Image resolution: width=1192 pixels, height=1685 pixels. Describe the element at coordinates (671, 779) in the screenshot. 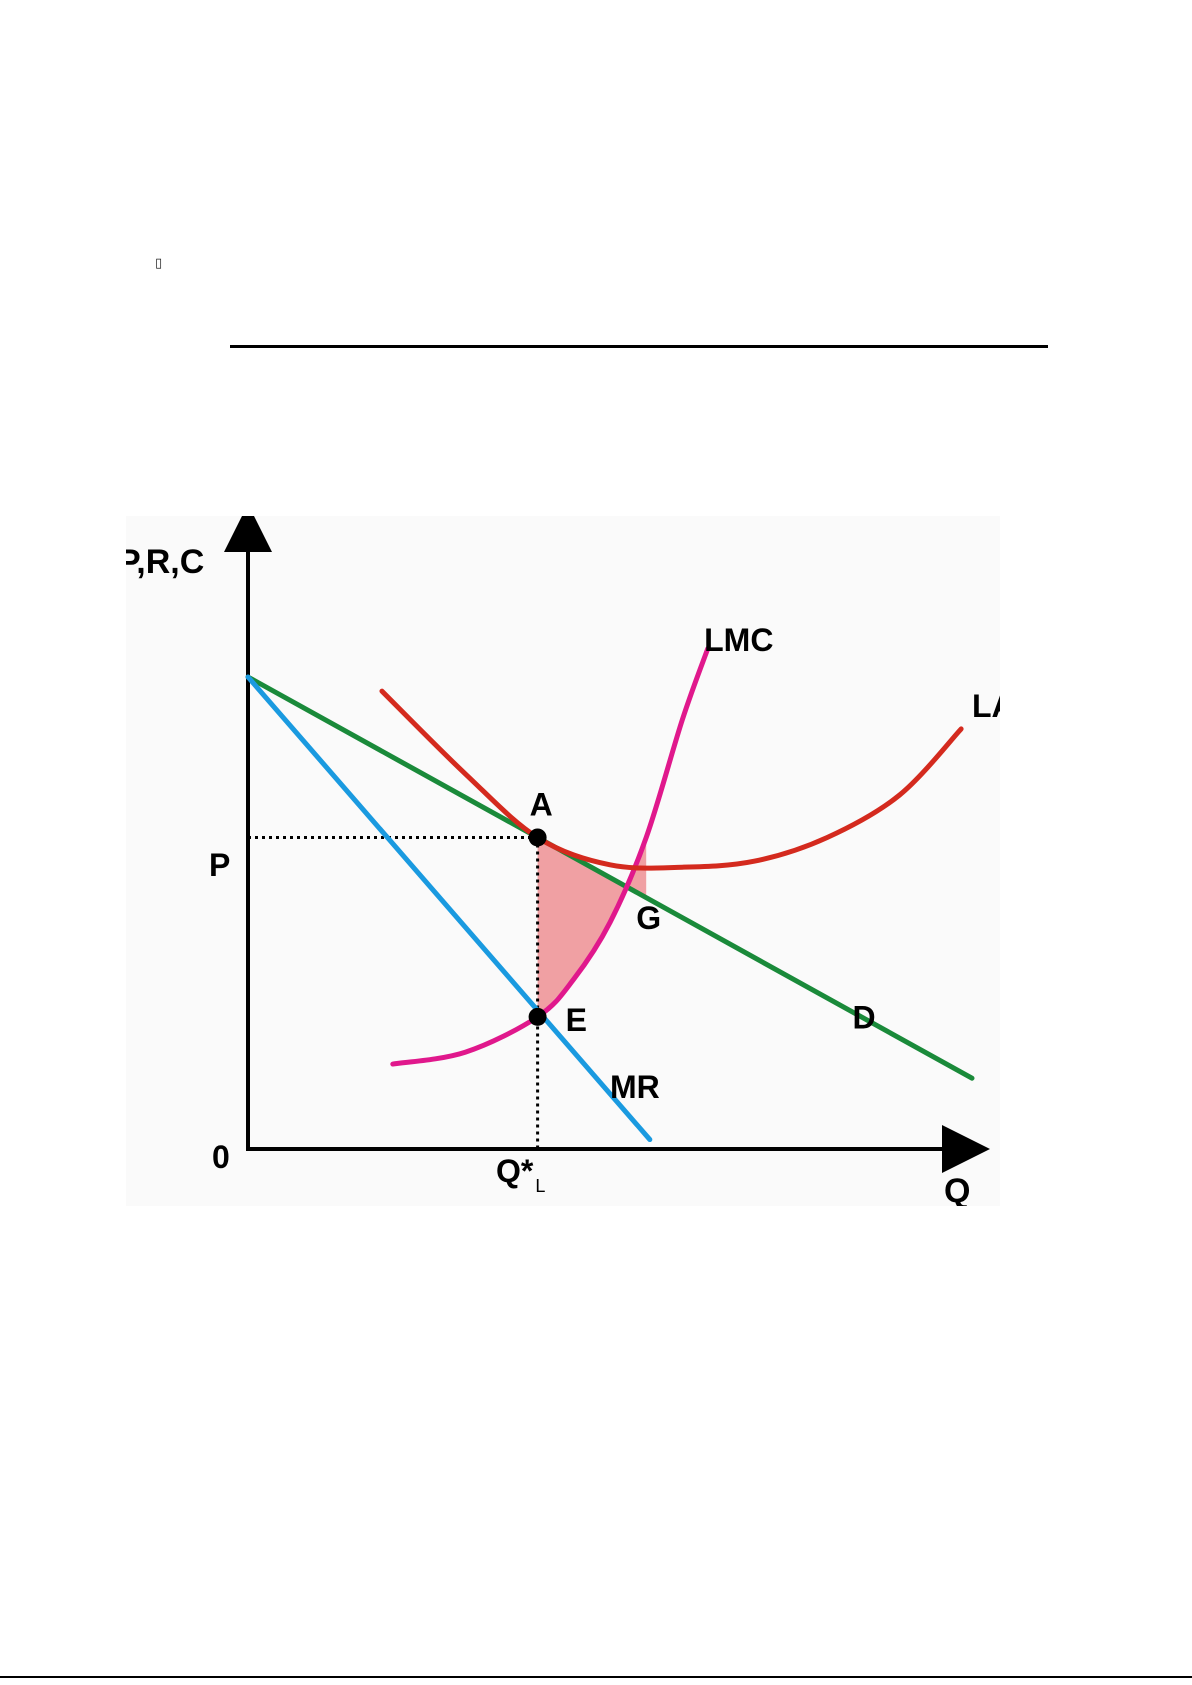

I see `series-lac-line` at that location.